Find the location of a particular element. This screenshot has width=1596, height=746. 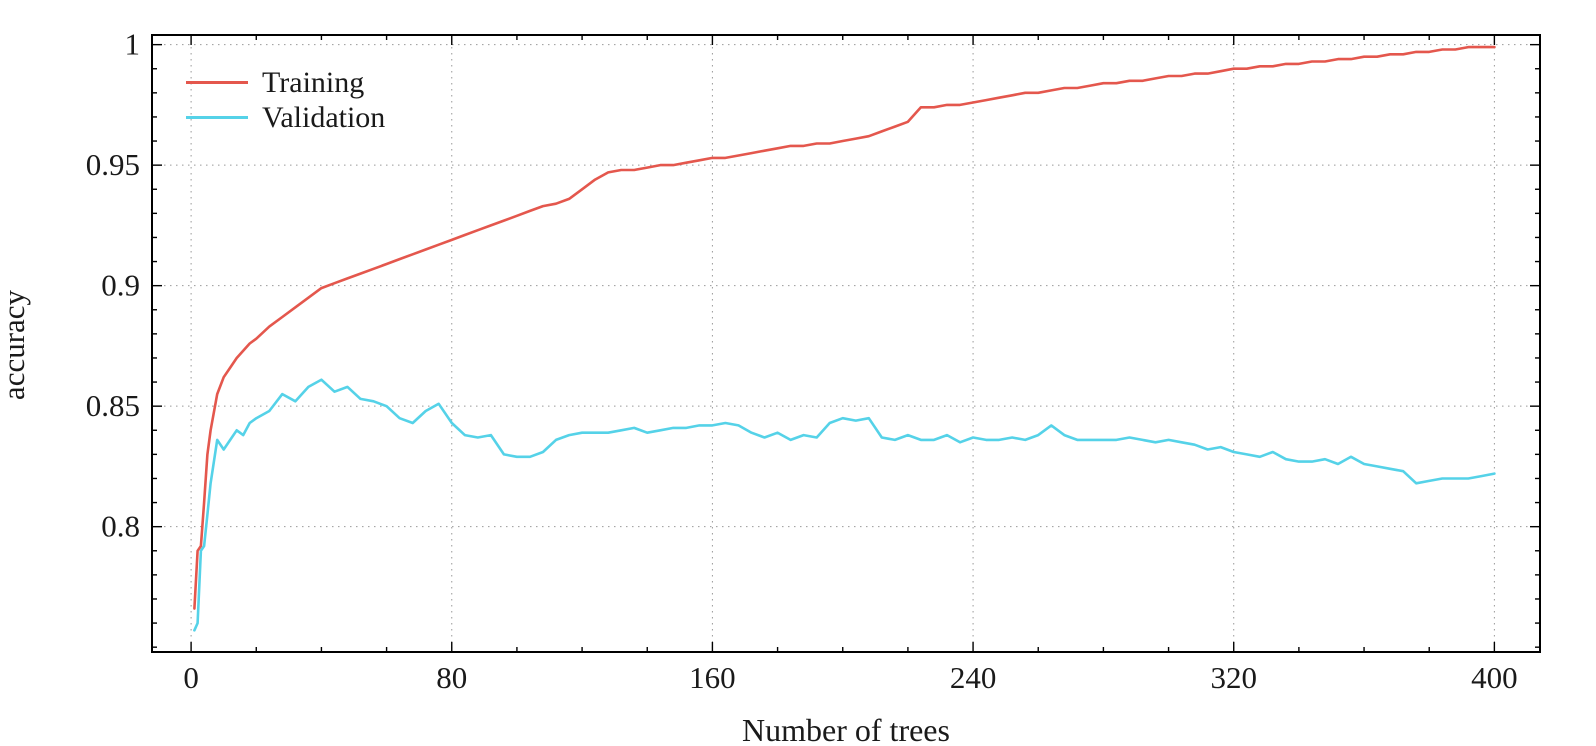

y-axis-label: accuracy is located at coordinates (15, 345).